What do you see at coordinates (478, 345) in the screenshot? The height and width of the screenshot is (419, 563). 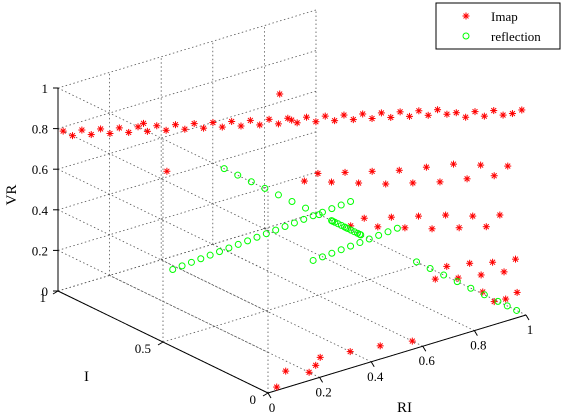 I see `x-tick-label: 0.8` at bounding box center [478, 345].